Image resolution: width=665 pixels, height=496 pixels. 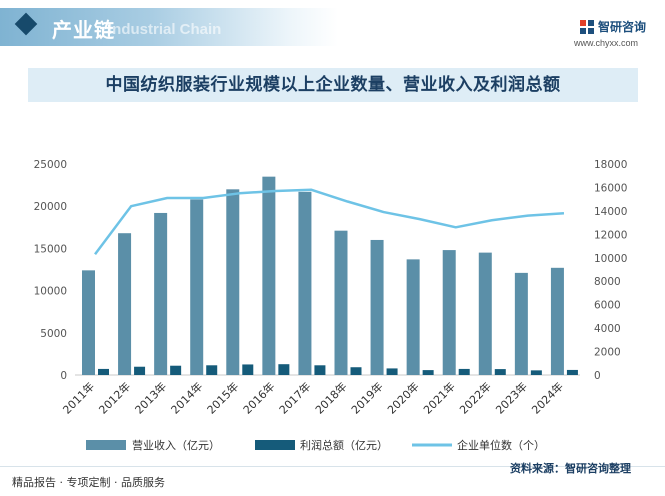 I want to click on x-axis-tick-label: 2023年, so click(x=511, y=397).